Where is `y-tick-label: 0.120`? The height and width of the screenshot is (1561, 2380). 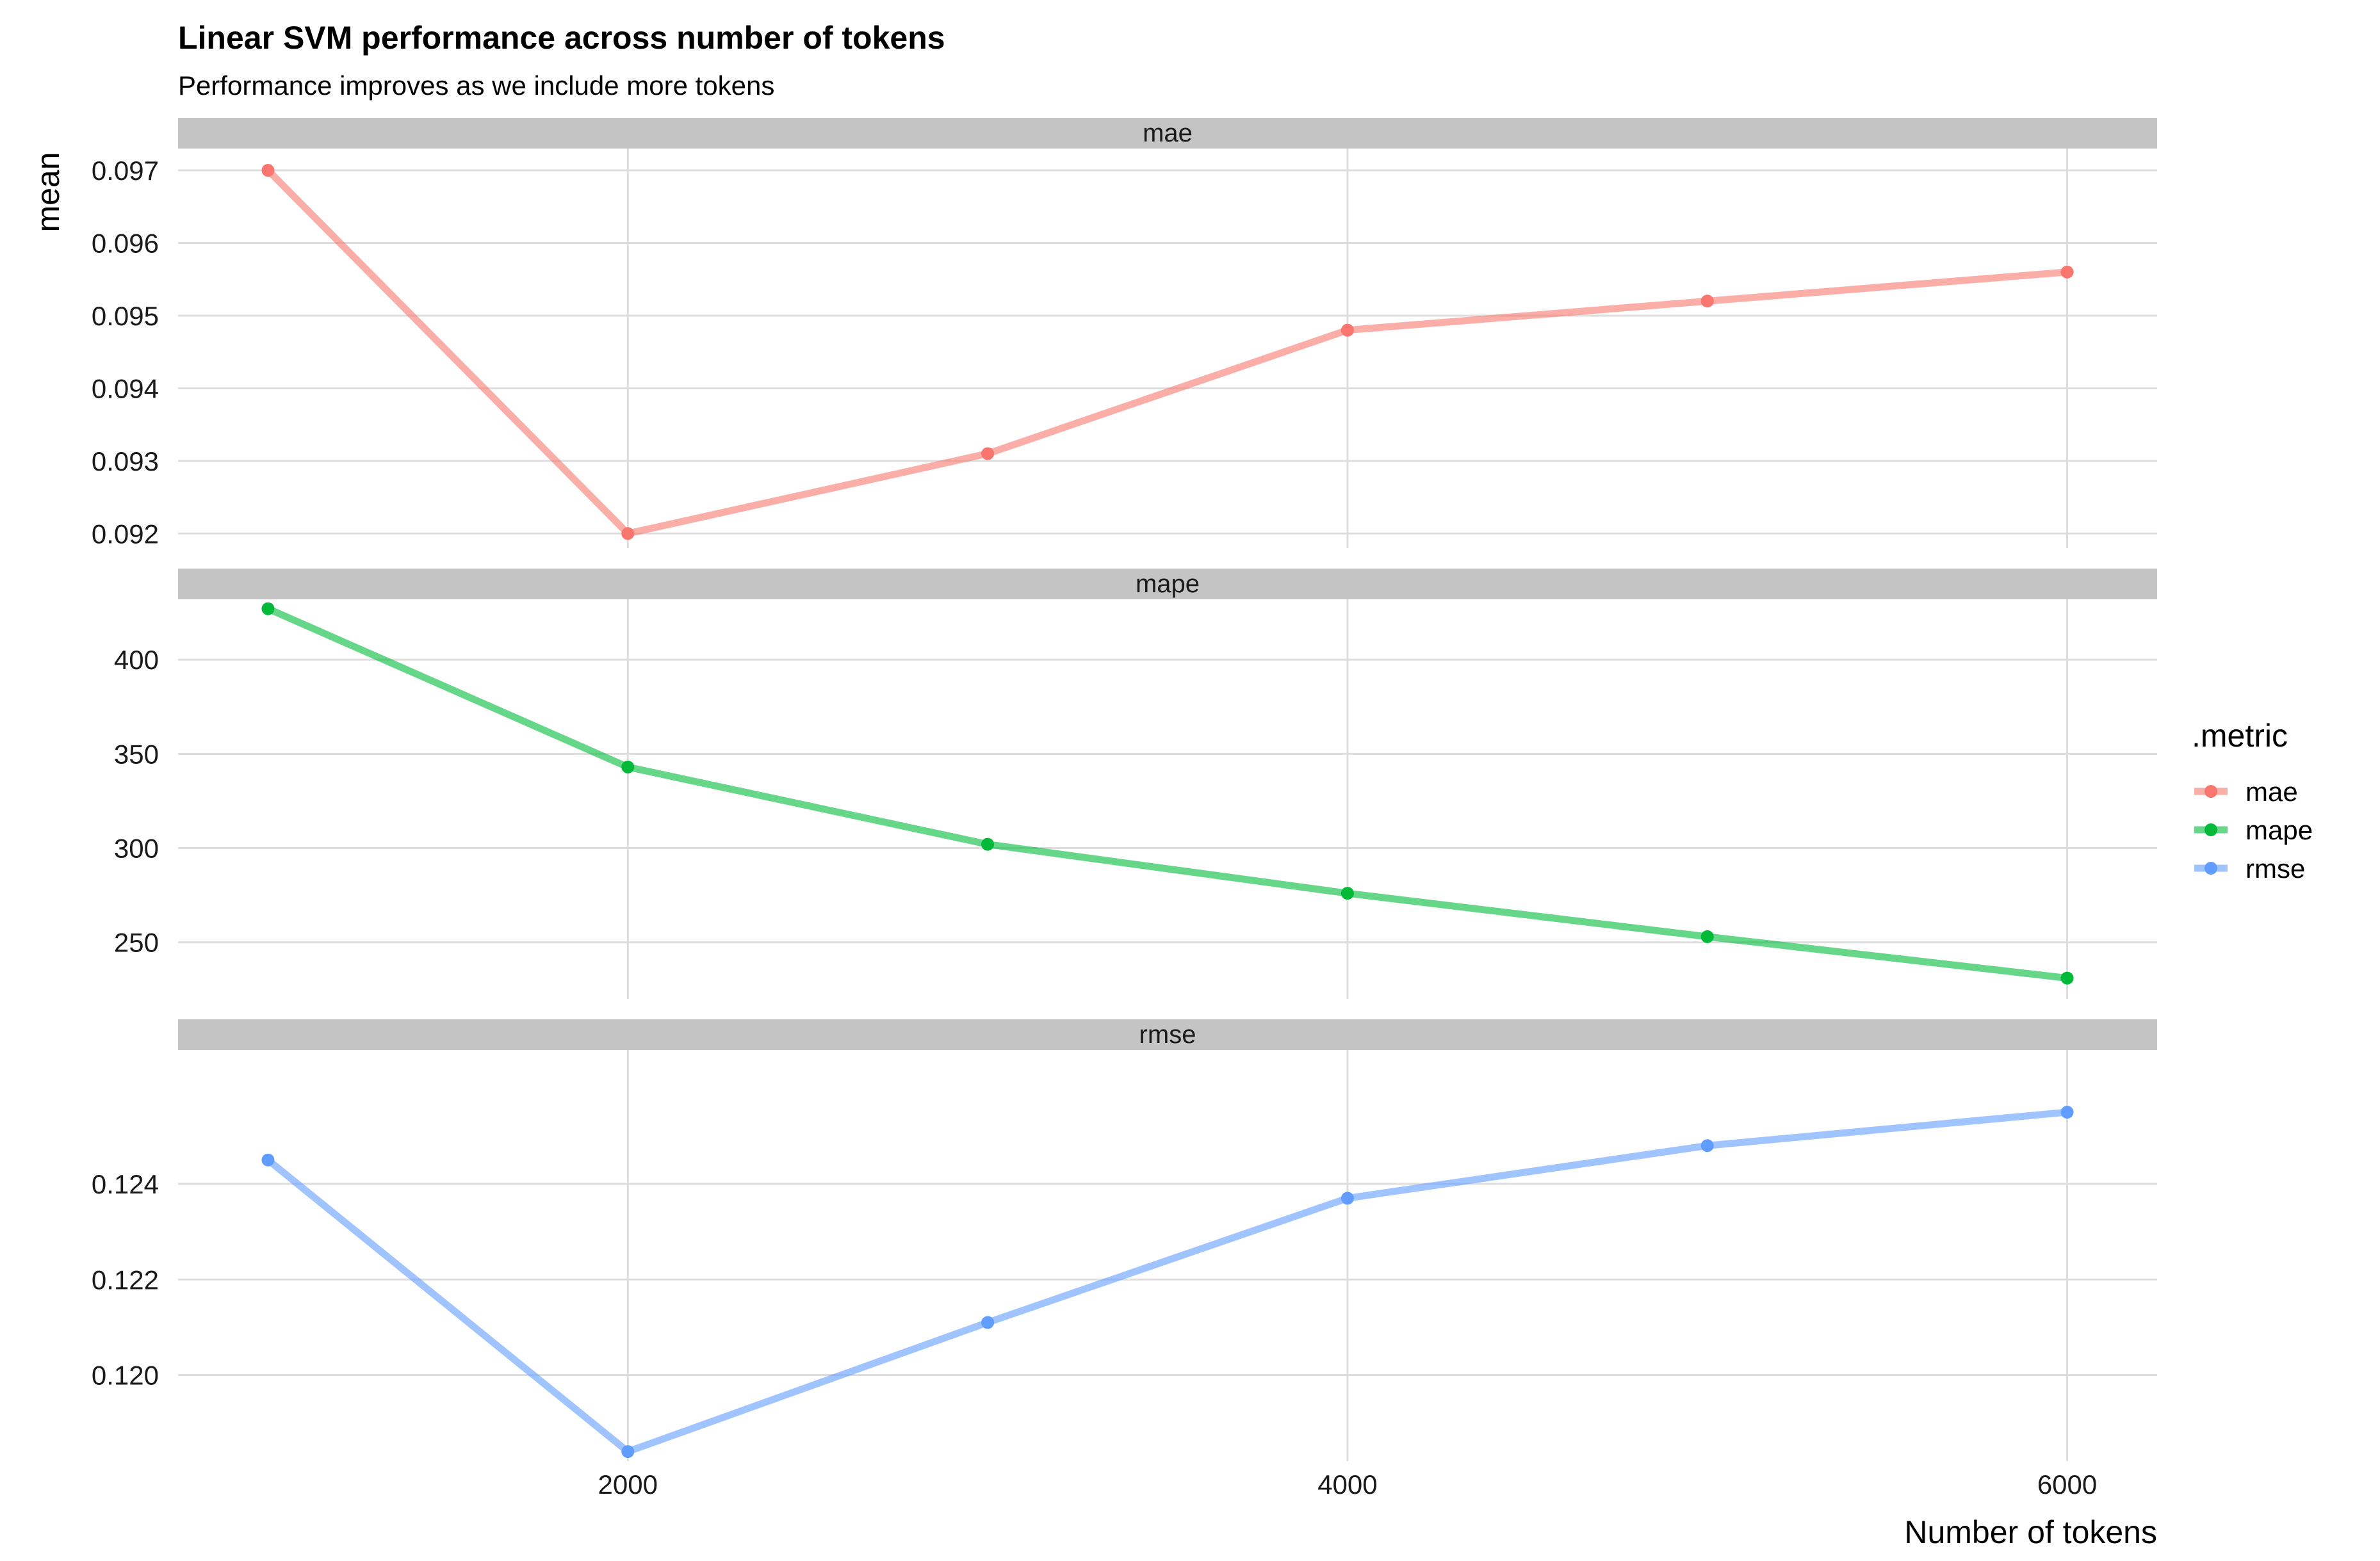
y-tick-label: 0.120 is located at coordinates (125, 1376).